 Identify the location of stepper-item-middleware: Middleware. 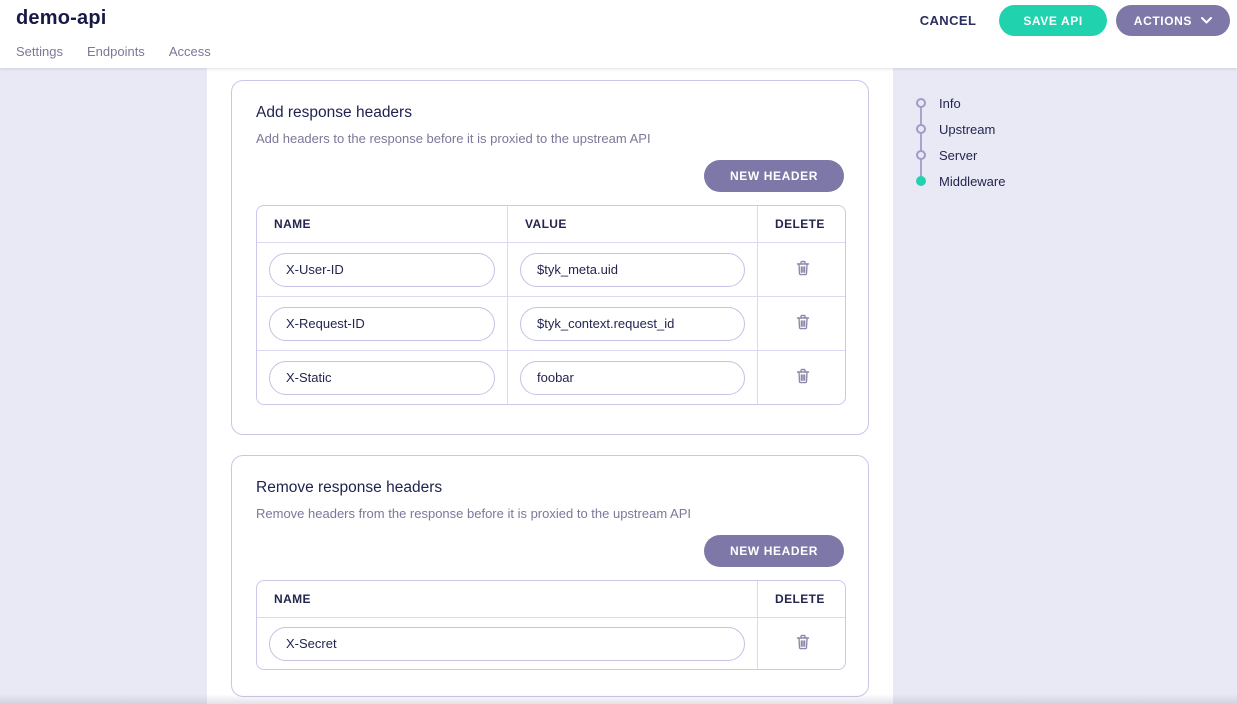
(960, 181).